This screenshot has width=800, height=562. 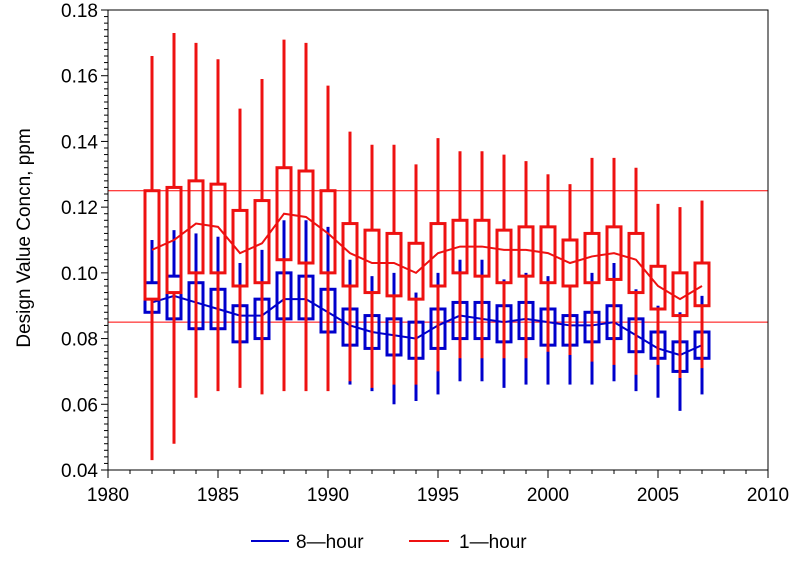 What do you see at coordinates (493, 542) in the screenshot?
I see `legend-label-1-hour: 1—hour` at bounding box center [493, 542].